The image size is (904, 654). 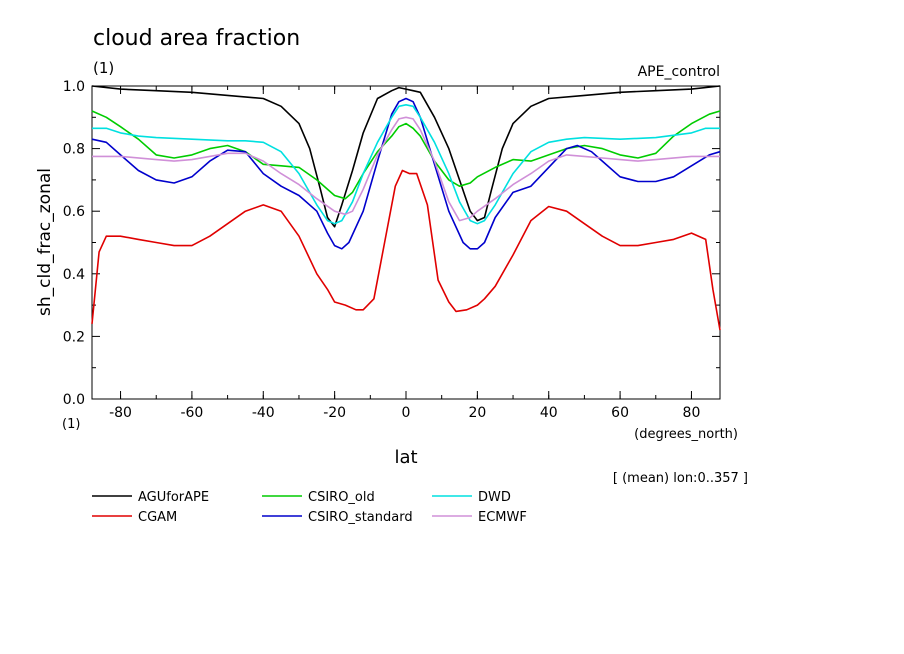 What do you see at coordinates (103, 68) in the screenshot?
I see `chart-subtitle: (1)` at bounding box center [103, 68].